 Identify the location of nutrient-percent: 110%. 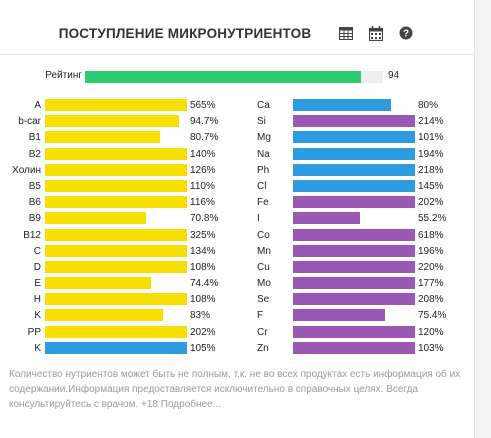
(202, 186).